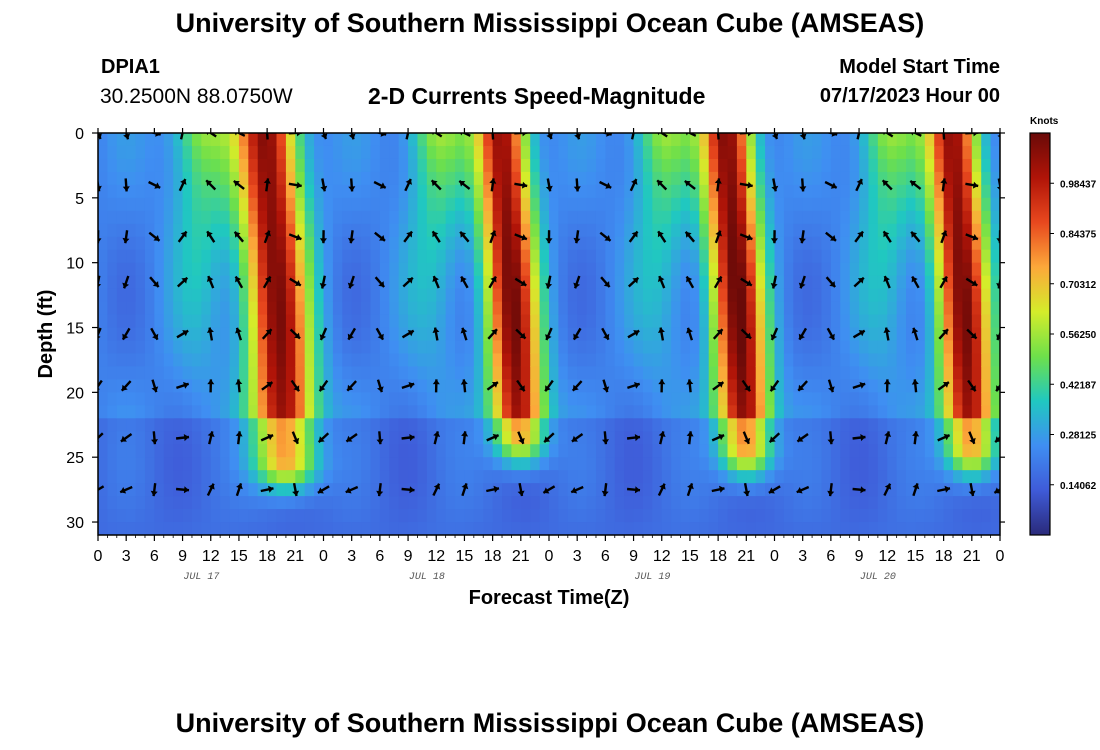 Image resolution: width=1100 pixels, height=750 pixels. I want to click on colorbar-tick-label: 0.14062, so click(1078, 486).